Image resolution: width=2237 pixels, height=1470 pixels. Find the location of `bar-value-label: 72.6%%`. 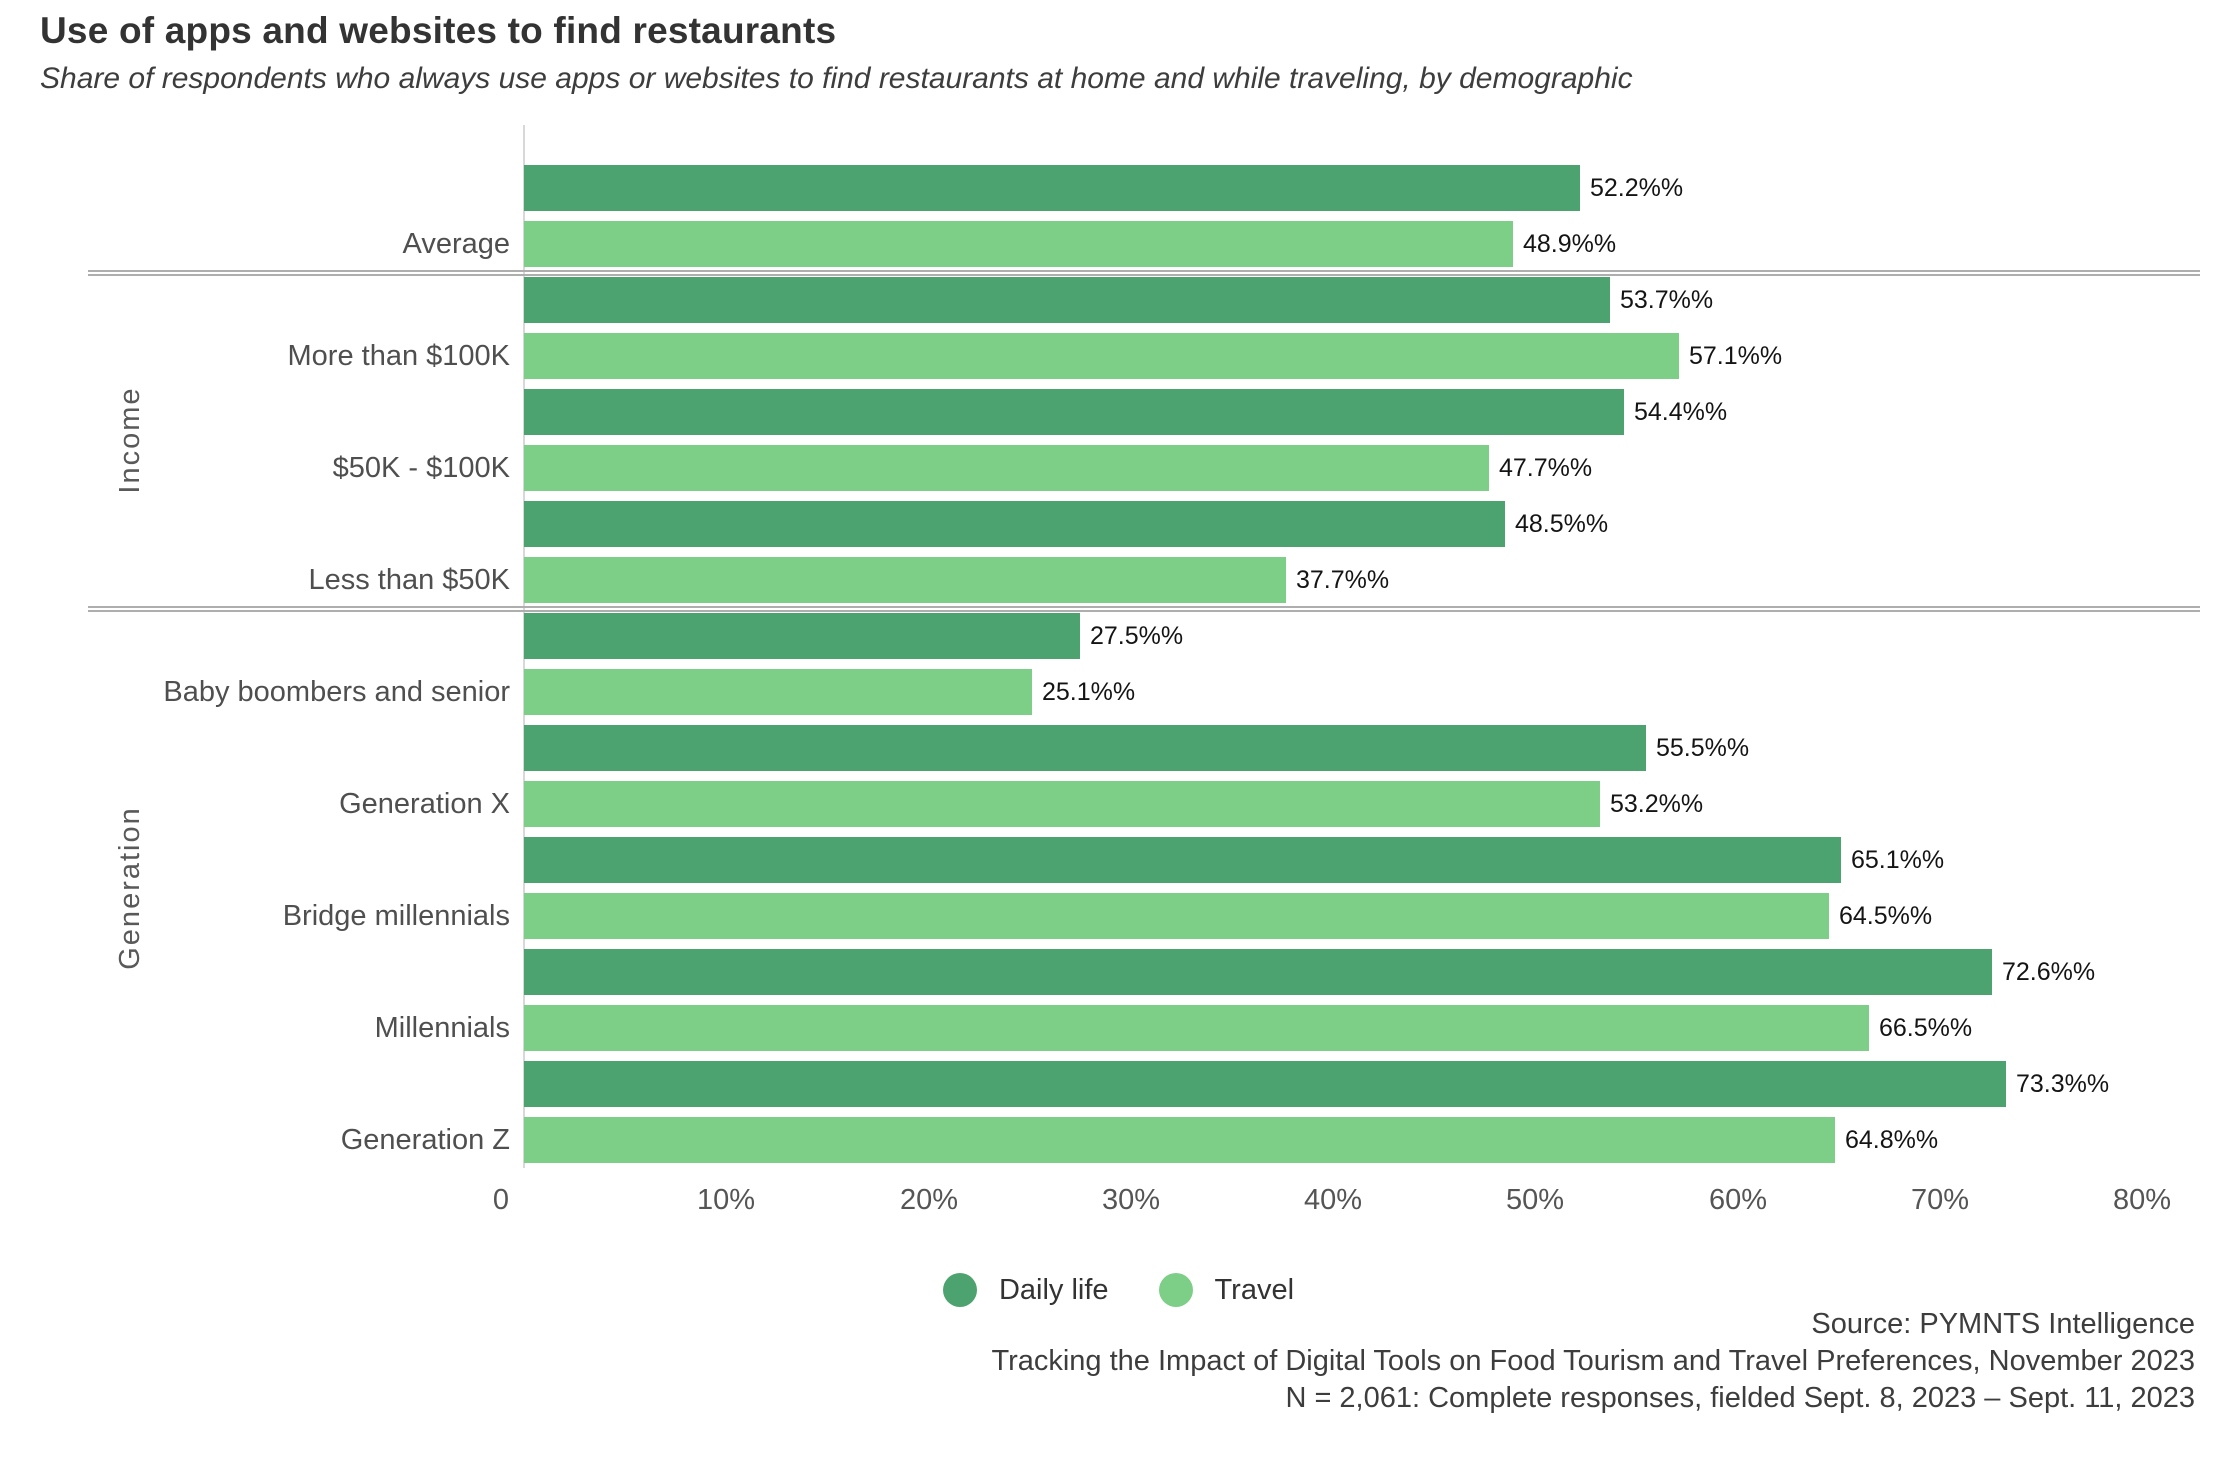

bar-value-label: 72.6%% is located at coordinates (2049, 971).